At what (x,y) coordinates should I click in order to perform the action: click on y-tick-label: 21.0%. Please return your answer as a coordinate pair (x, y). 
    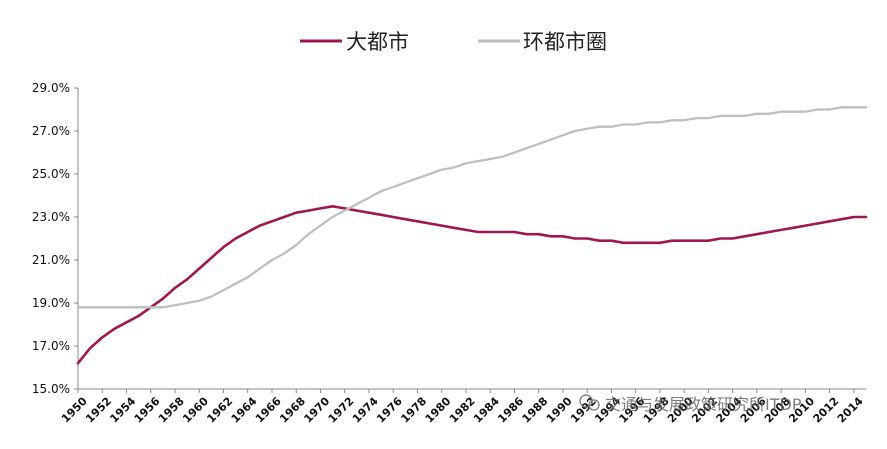
    Looking at the image, I should click on (51, 260).